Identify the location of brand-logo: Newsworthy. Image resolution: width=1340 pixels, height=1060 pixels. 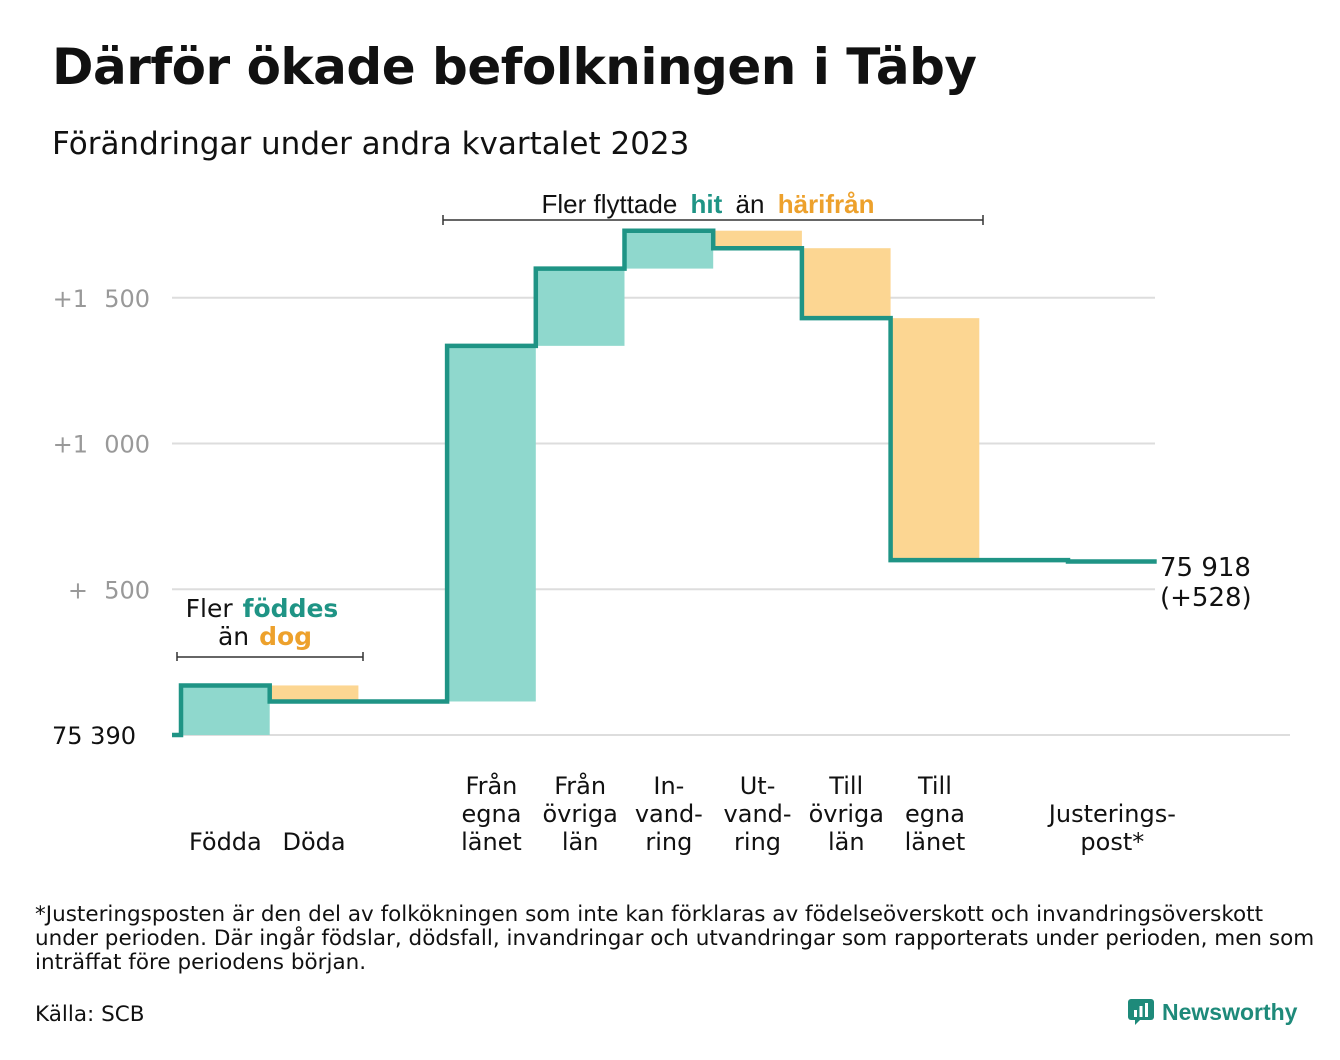
(1212, 1012).